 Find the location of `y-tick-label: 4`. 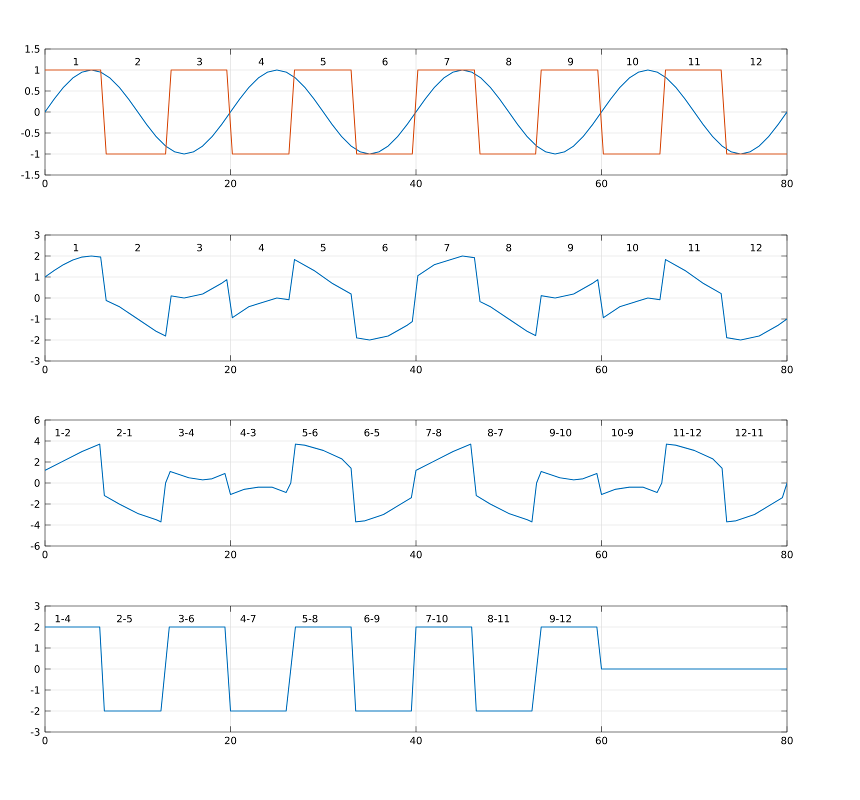

y-tick-label: 4 is located at coordinates (37, 441).